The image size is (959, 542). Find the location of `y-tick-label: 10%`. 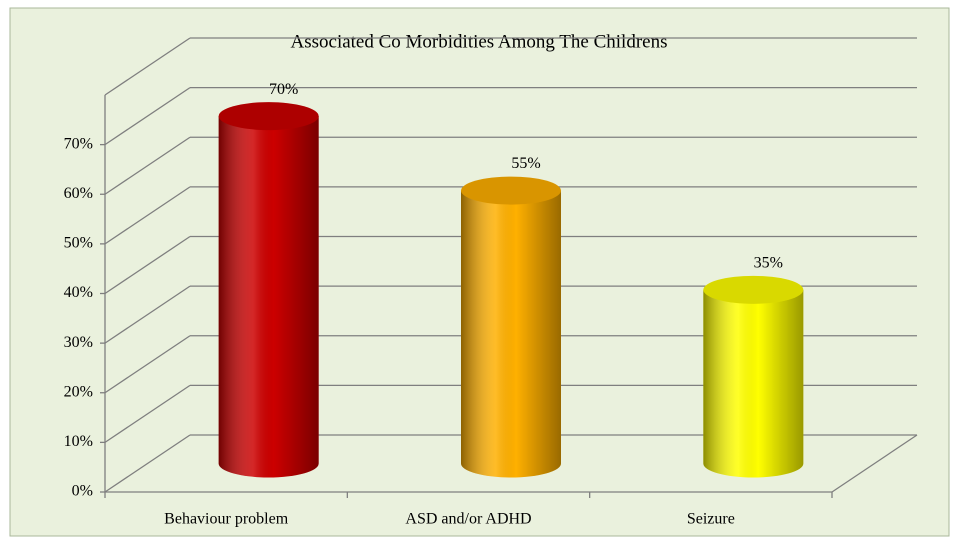

y-tick-label: 10% is located at coordinates (78, 441).